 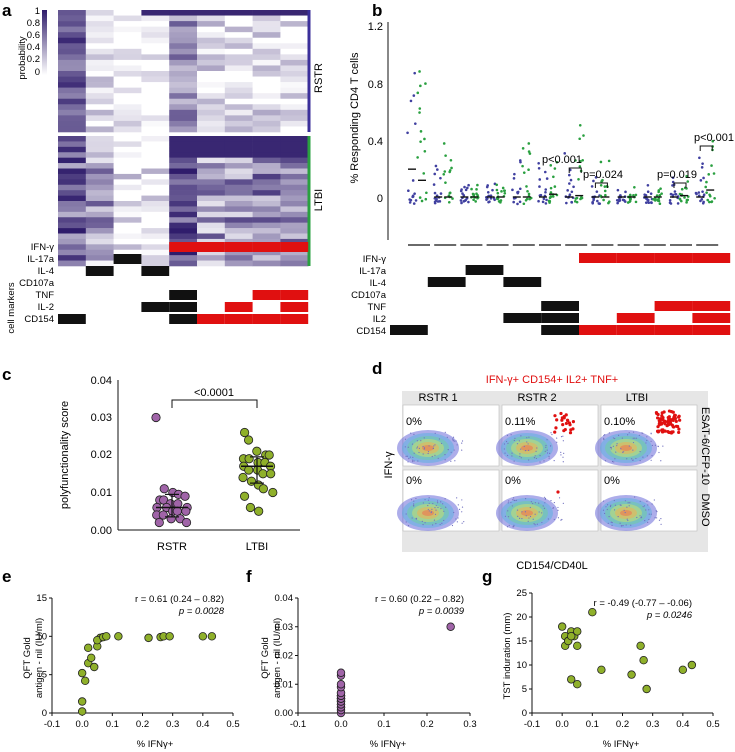 What do you see at coordinates (33, 47) in the screenshot?
I see `colorbar-tick: 0.4` at bounding box center [33, 47].